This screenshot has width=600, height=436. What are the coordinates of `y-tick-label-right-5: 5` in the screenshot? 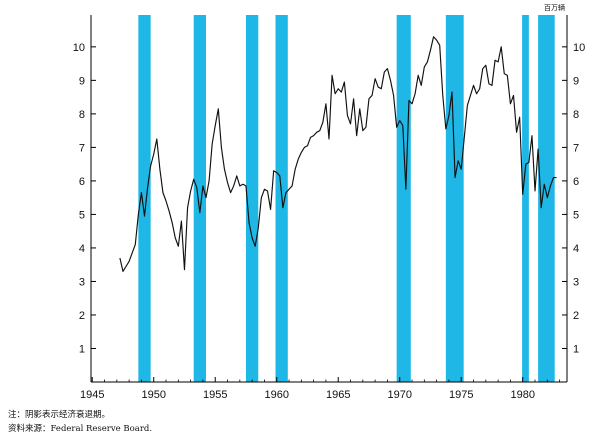 It's located at (576, 215).